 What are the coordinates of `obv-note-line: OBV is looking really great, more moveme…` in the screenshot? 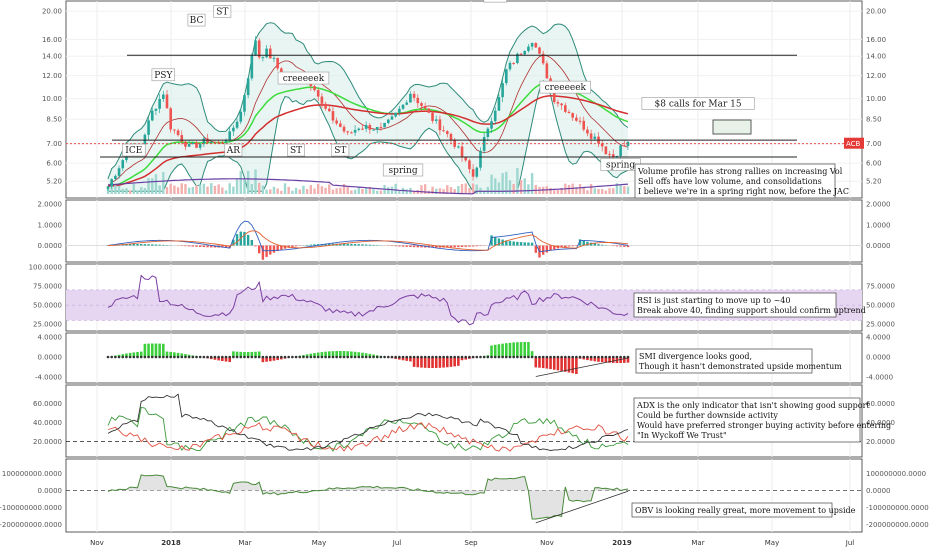 It's located at (745, 510).